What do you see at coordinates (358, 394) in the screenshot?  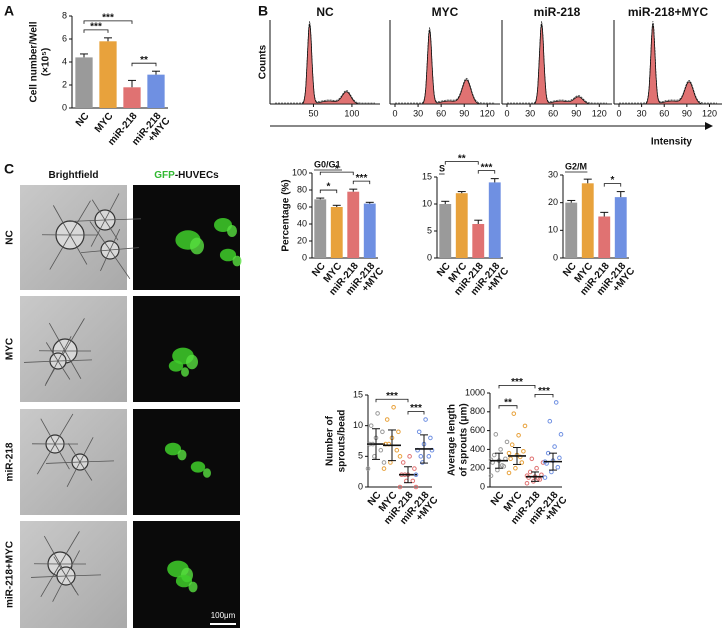 I see `y-tick-label: 15` at bounding box center [358, 394].